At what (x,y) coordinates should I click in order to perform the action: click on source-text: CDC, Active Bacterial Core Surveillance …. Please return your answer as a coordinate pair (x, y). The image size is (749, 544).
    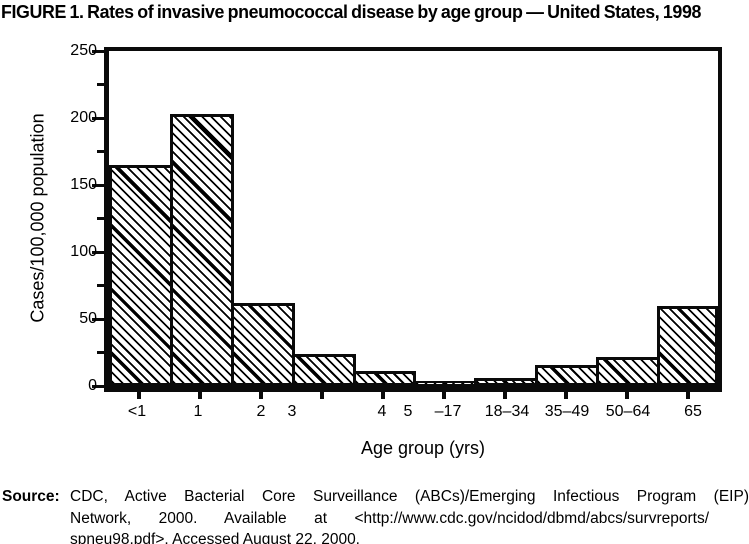
    Looking at the image, I should click on (409, 515).